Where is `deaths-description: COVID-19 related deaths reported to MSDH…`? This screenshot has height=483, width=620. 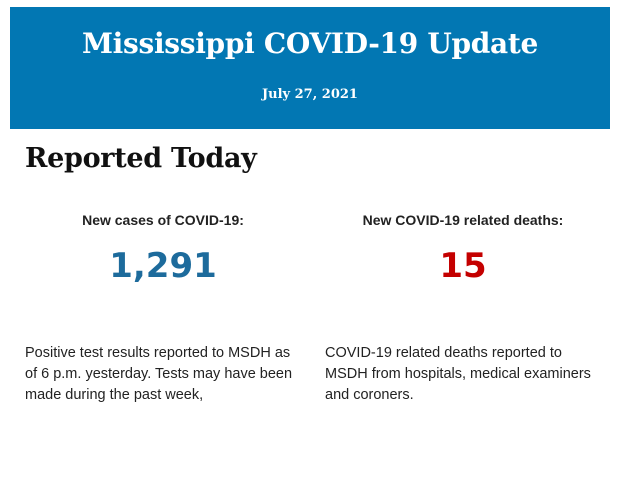 deaths-description: COVID-19 related deaths reported to MSDH… is located at coordinates (458, 374).